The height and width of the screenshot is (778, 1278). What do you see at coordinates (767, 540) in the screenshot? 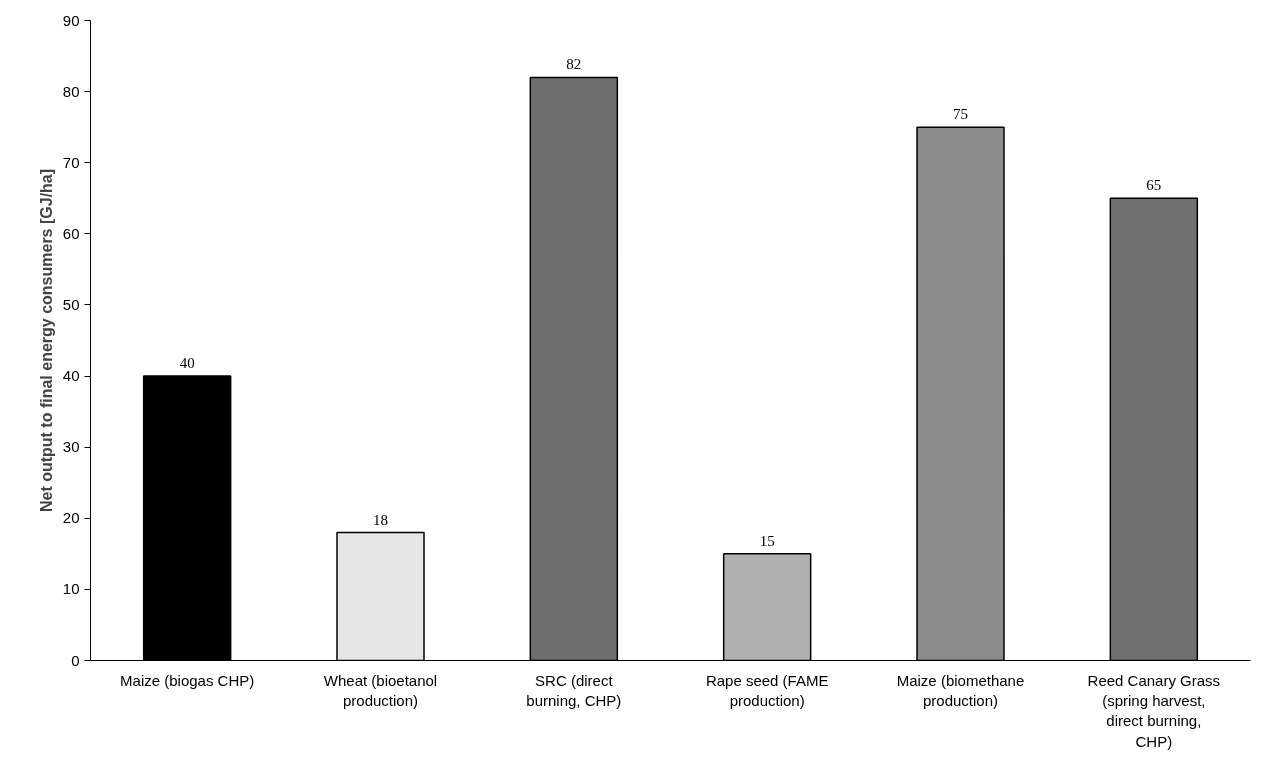
I see `data-label: 15` at bounding box center [767, 540].